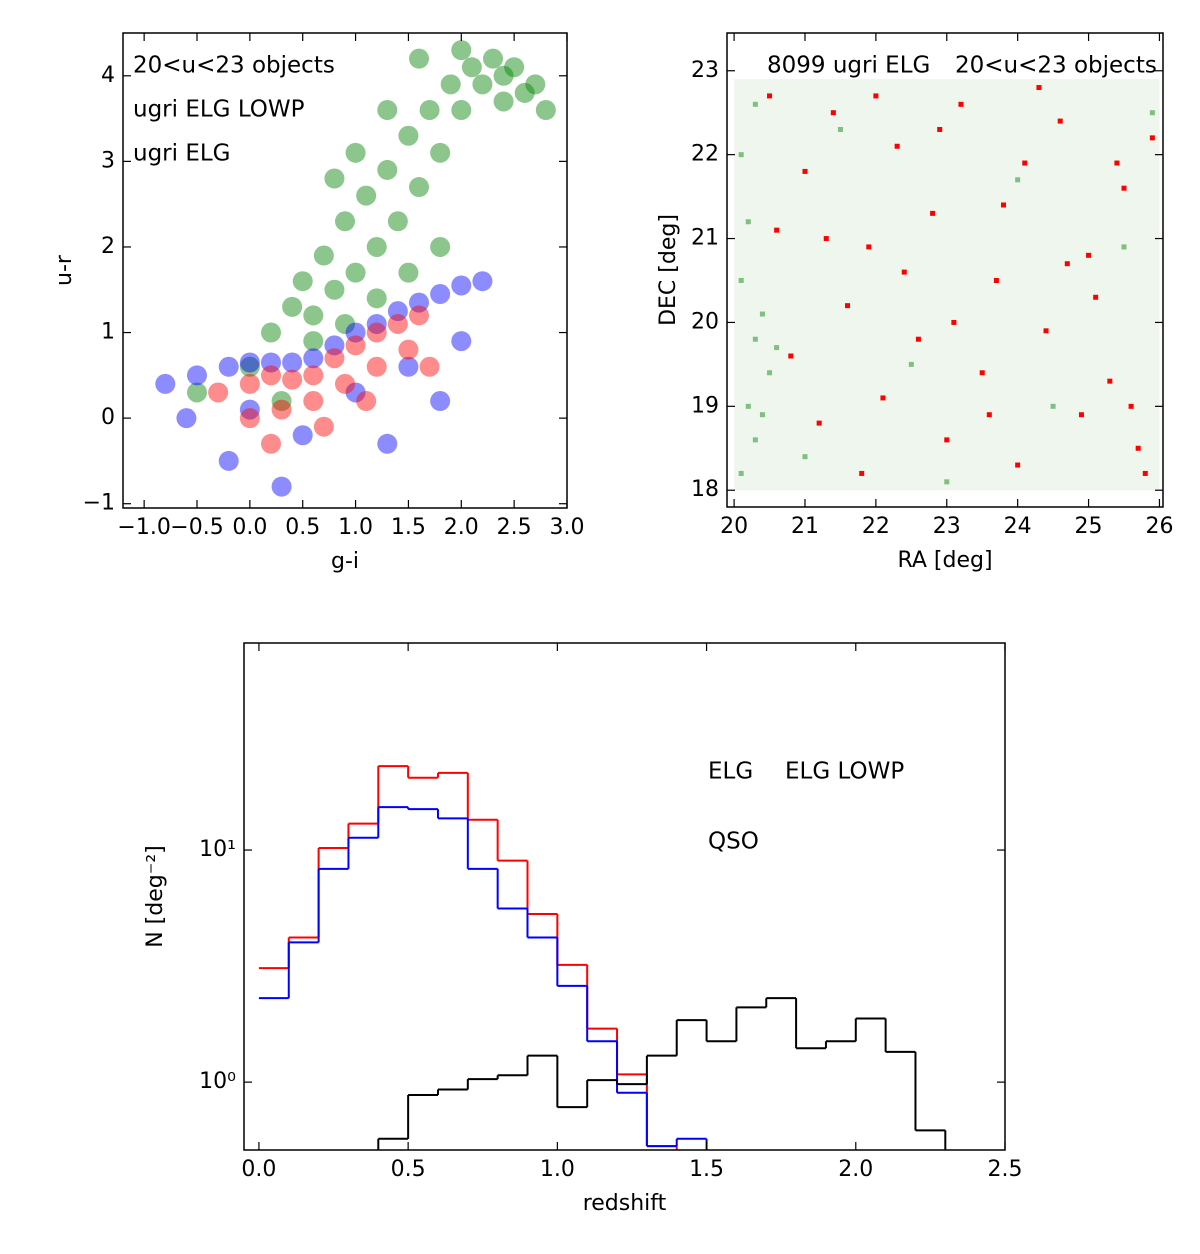 This screenshot has width=1200, height=1254. Describe the element at coordinates (705, 238) in the screenshot. I see `y-tick-label: 21` at that location.